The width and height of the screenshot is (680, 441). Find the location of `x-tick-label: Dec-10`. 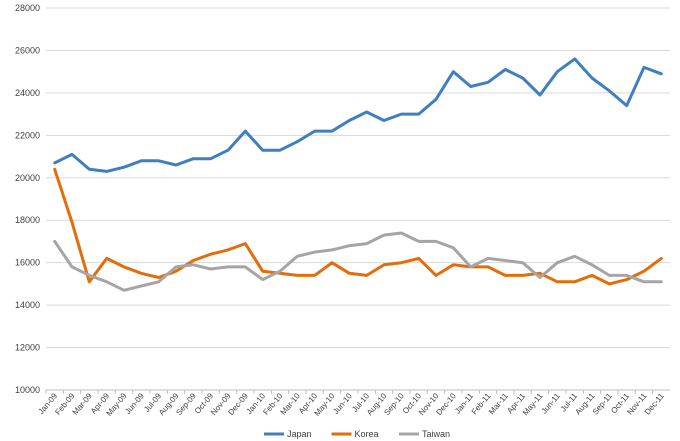

x-tick-label: Dec-10 is located at coordinates (446, 404).